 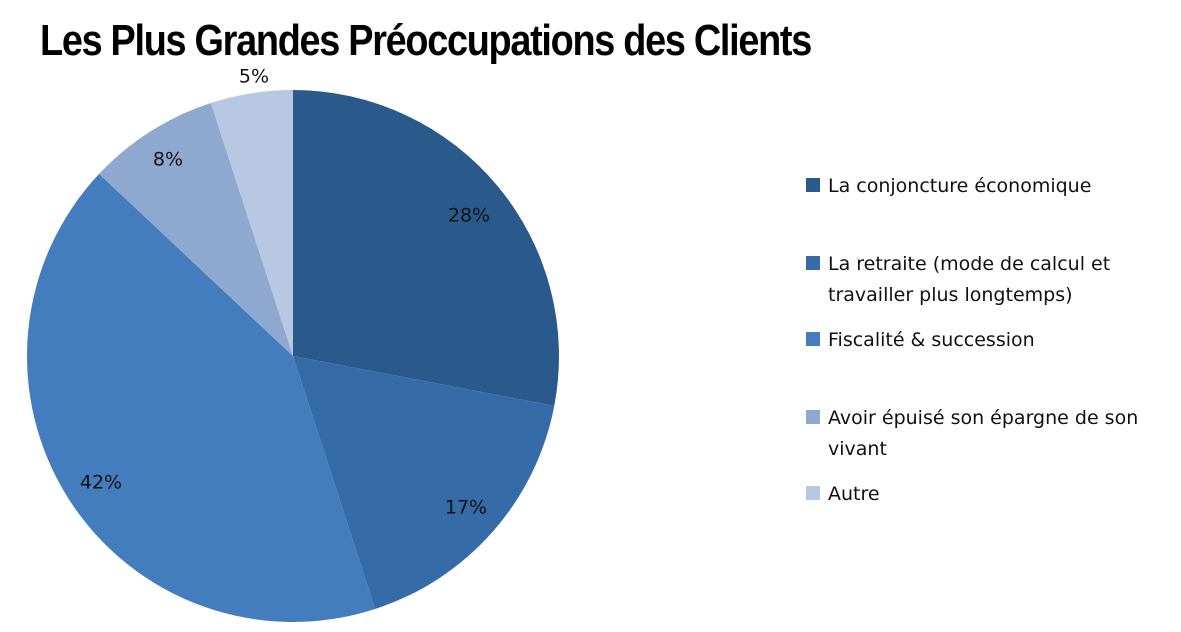 I want to click on legend-item-autre: Autre, so click(x=989, y=494).